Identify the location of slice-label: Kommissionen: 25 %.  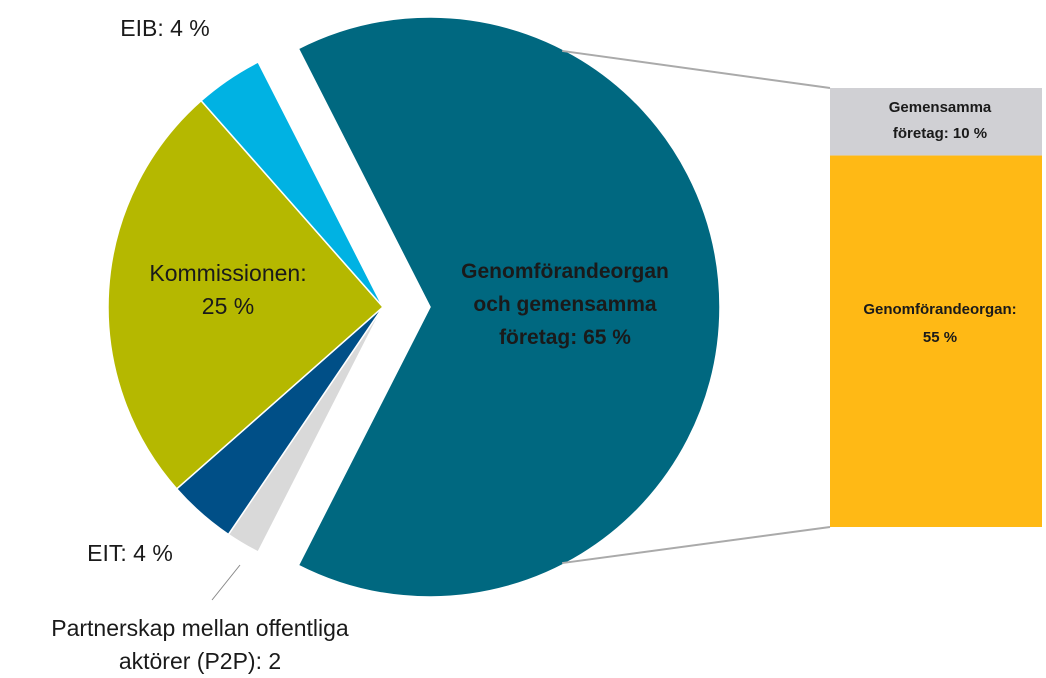
(227, 289).